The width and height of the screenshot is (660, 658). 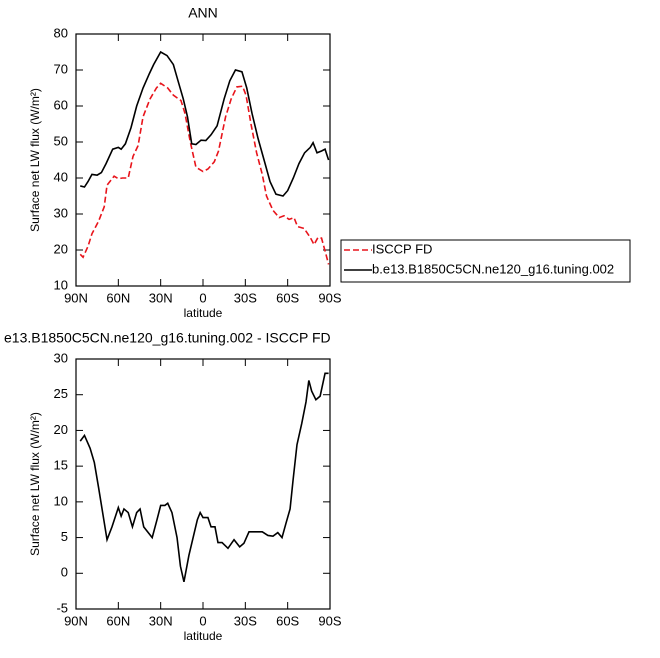 What do you see at coordinates (493, 268) in the screenshot?
I see `legend-label: b.e13.B1850C5CN.ne120_g16.tuning.002` at bounding box center [493, 268].